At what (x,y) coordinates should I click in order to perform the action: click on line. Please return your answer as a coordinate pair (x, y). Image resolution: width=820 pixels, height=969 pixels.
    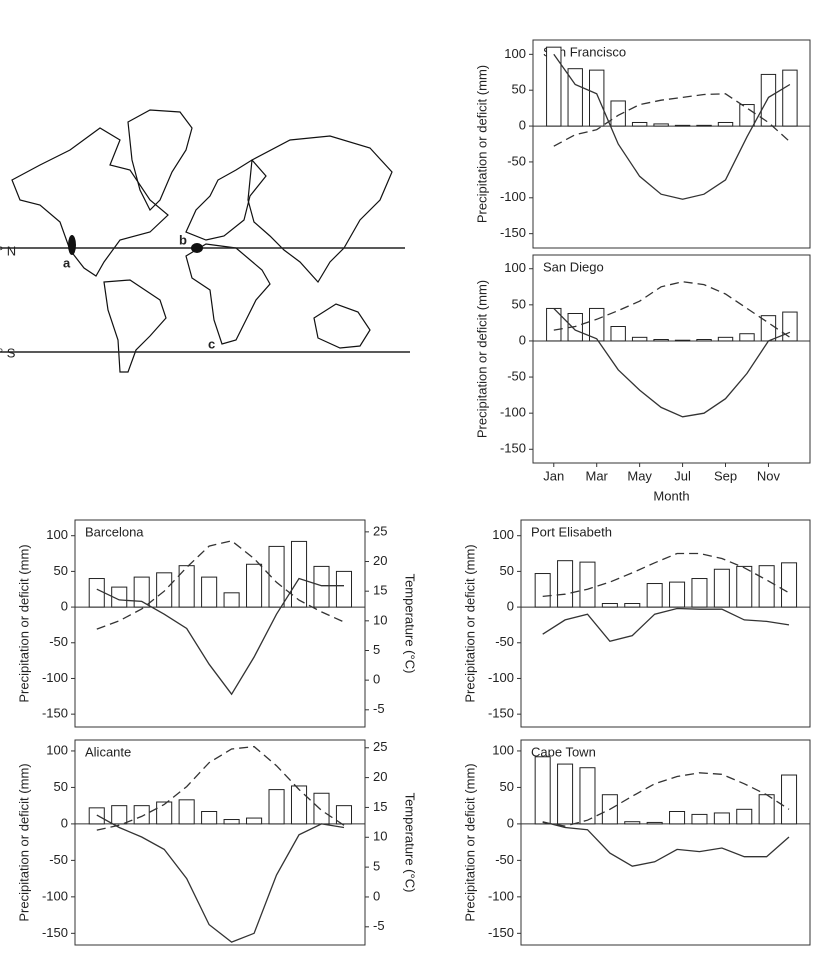
    Looking at the image, I should click on (666, 625).